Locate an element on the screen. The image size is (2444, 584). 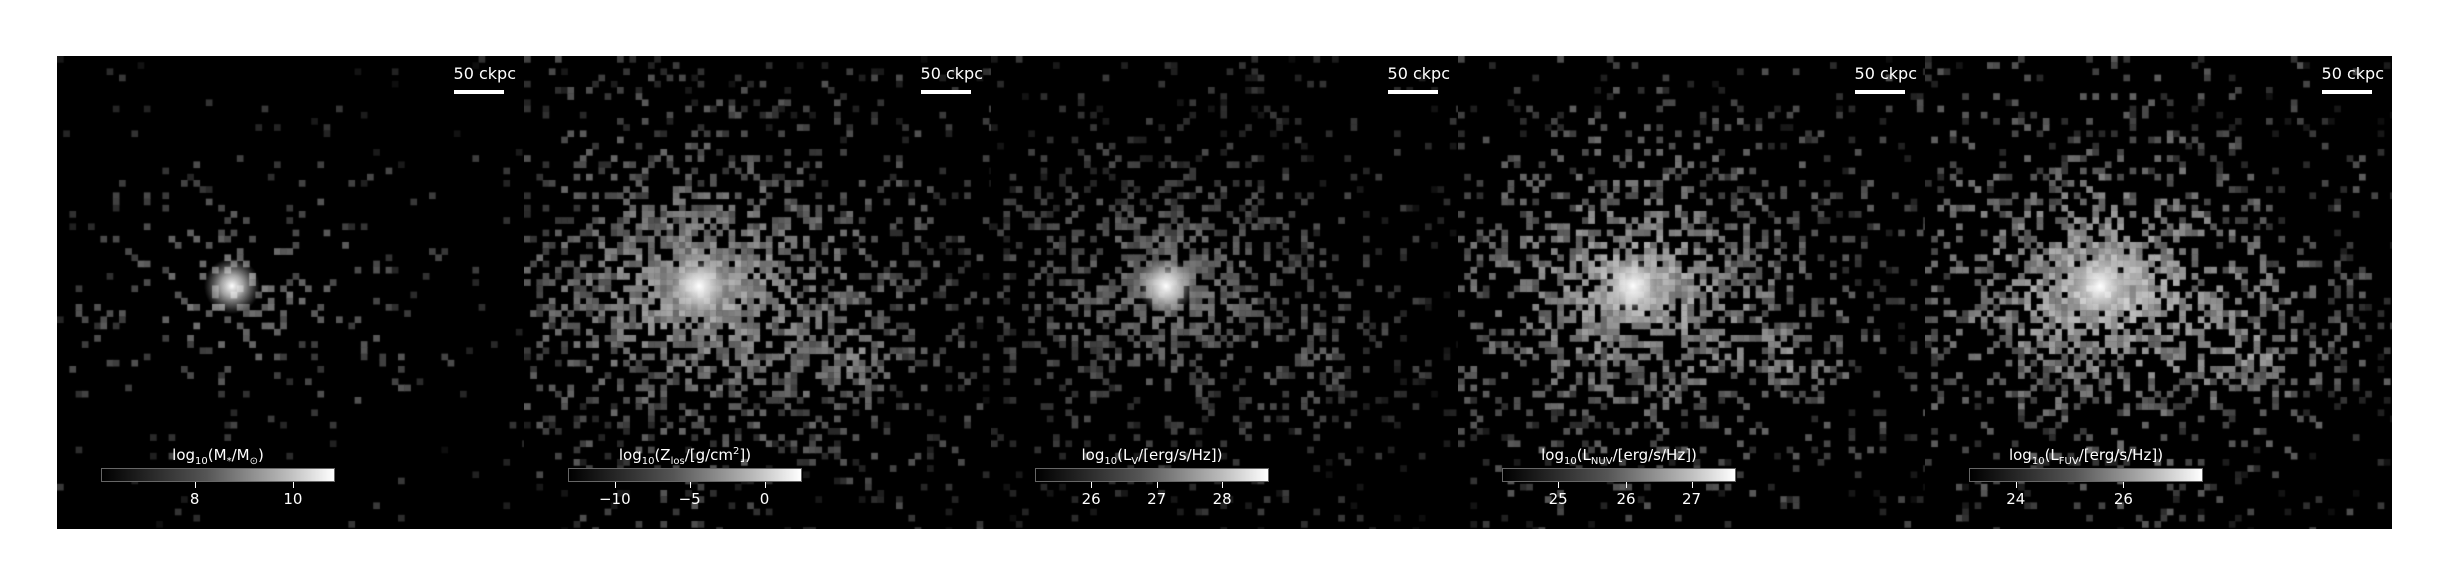
colorbar: log10(Zlos/[g/cm2]) −10 −5 0 is located at coordinates (685, 477).